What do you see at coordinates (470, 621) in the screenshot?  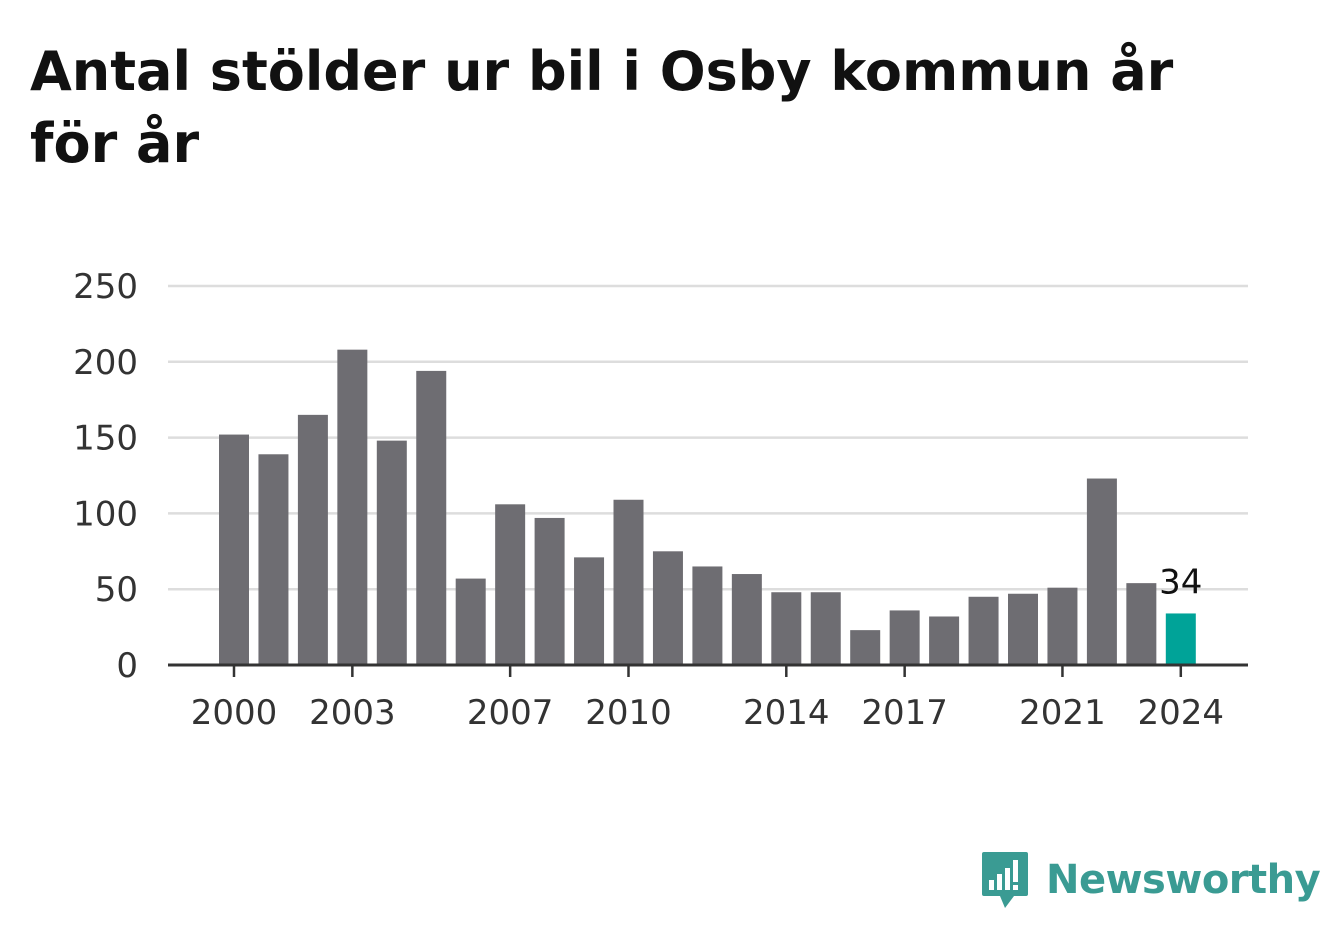 I see `bar-2006` at bounding box center [470, 621].